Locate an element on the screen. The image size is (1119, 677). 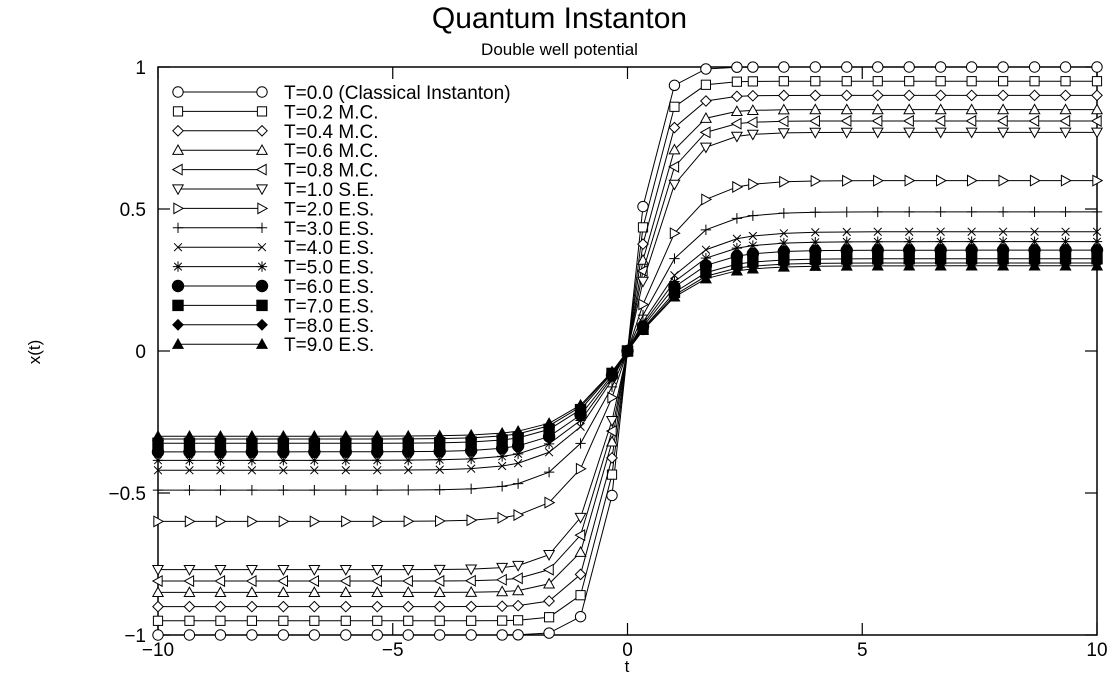
chart-subtitle: Double well potential is located at coordinates (559, 49).